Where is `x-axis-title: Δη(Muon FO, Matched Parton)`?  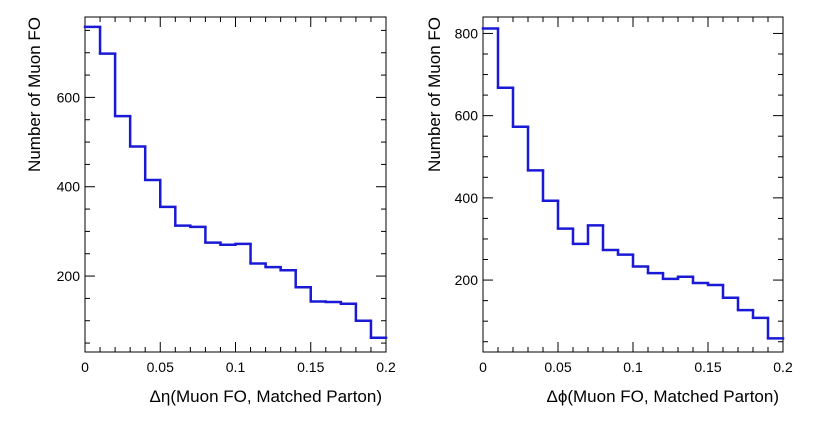
x-axis-title: Δη(Muon FO, Matched Parton) is located at coordinates (266, 396).